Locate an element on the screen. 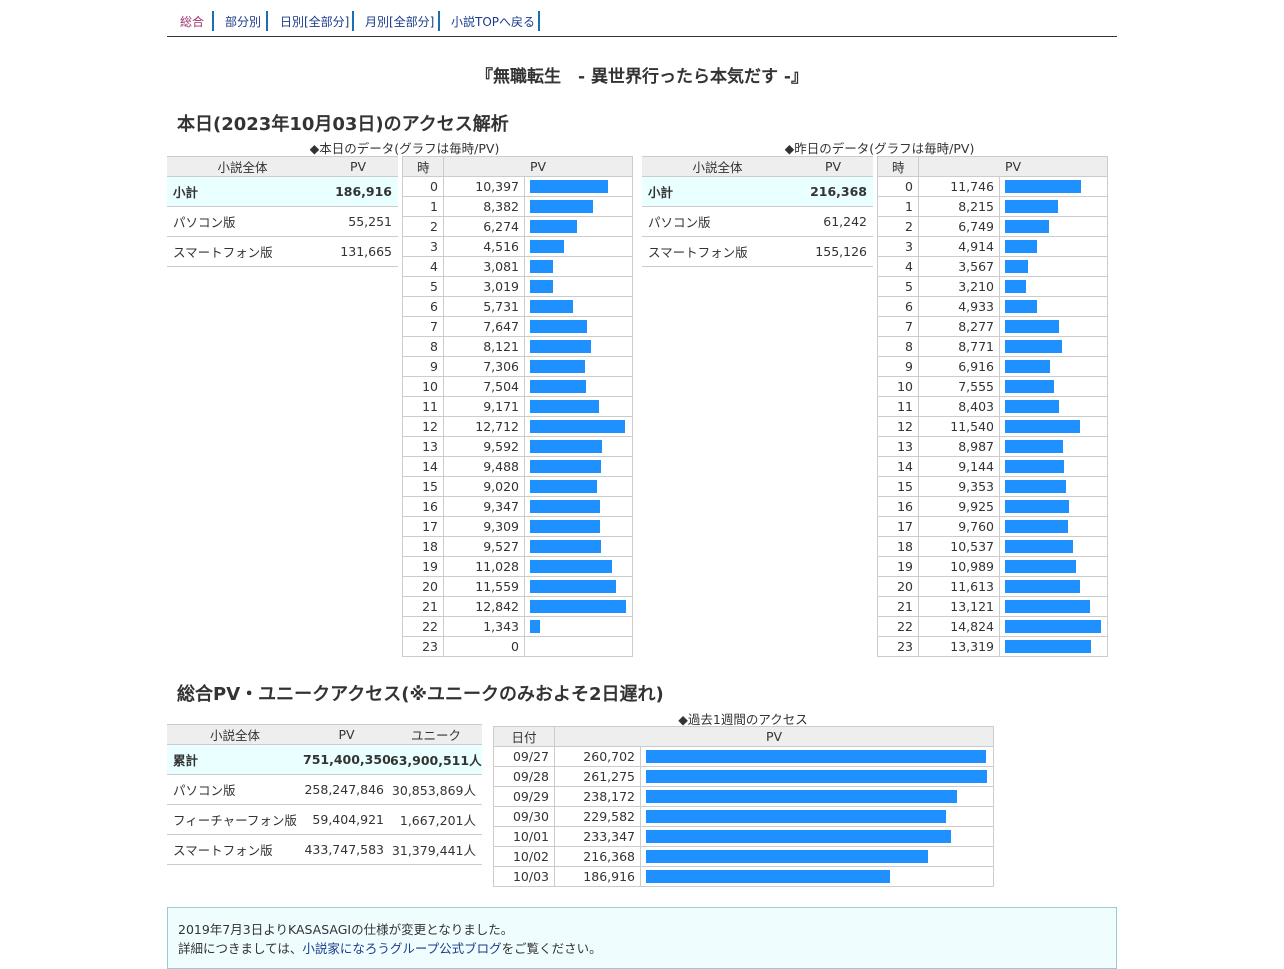 Image resolution: width=1284 pixels, height=969 pixels. row-pv: 751,400,350 is located at coordinates (346, 759).